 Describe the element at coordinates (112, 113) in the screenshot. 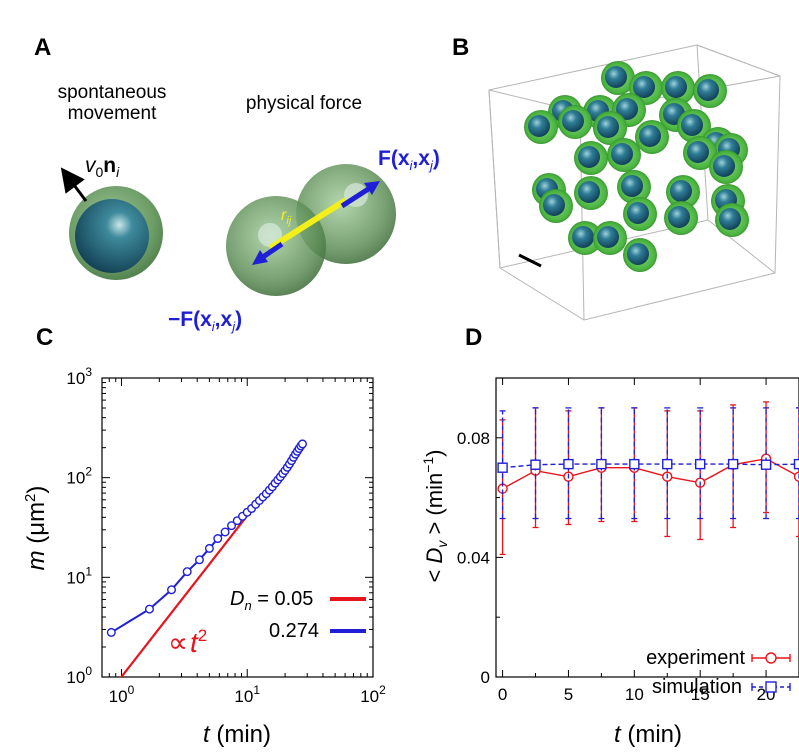

I see `caption-movement: movement` at that location.